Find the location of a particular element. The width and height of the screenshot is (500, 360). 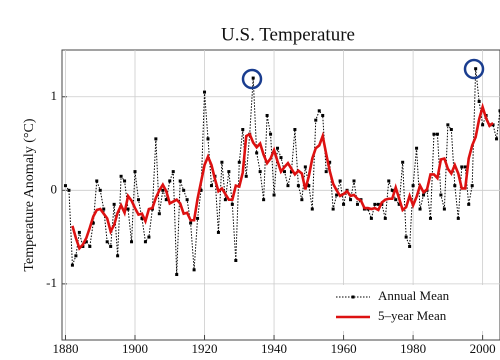

legend-label: 5–year Mean is located at coordinates (412, 315).